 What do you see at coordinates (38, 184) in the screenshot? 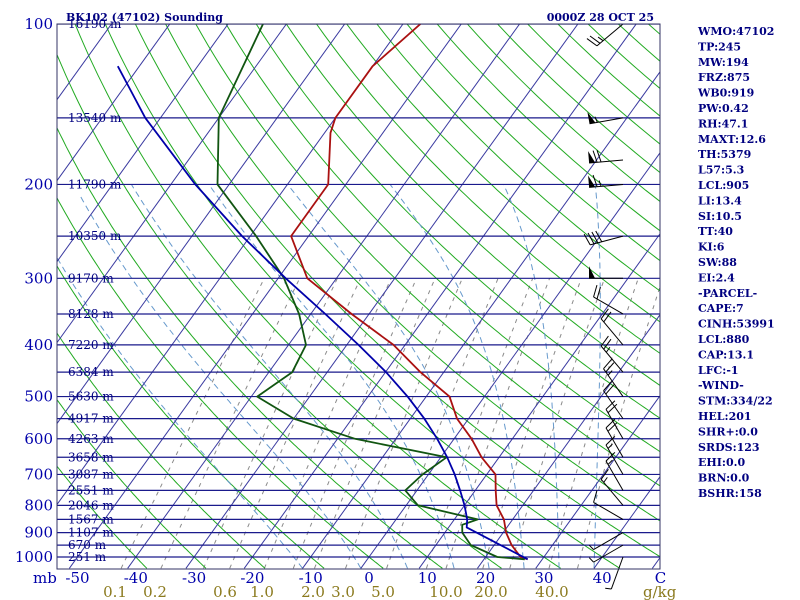
I see `pressure-tick-label: 200` at bounding box center [38, 184].